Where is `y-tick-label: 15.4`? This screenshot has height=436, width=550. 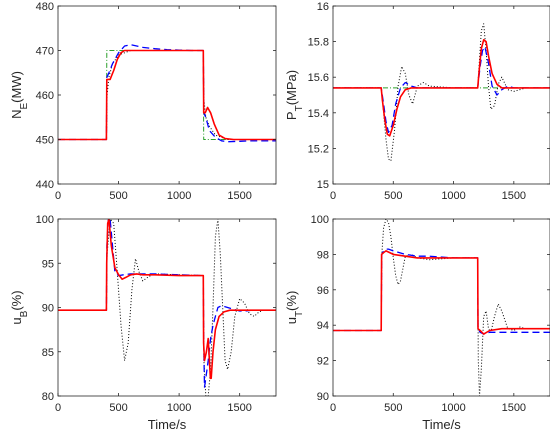
y-tick-label: 15.4 is located at coordinates (318, 114).